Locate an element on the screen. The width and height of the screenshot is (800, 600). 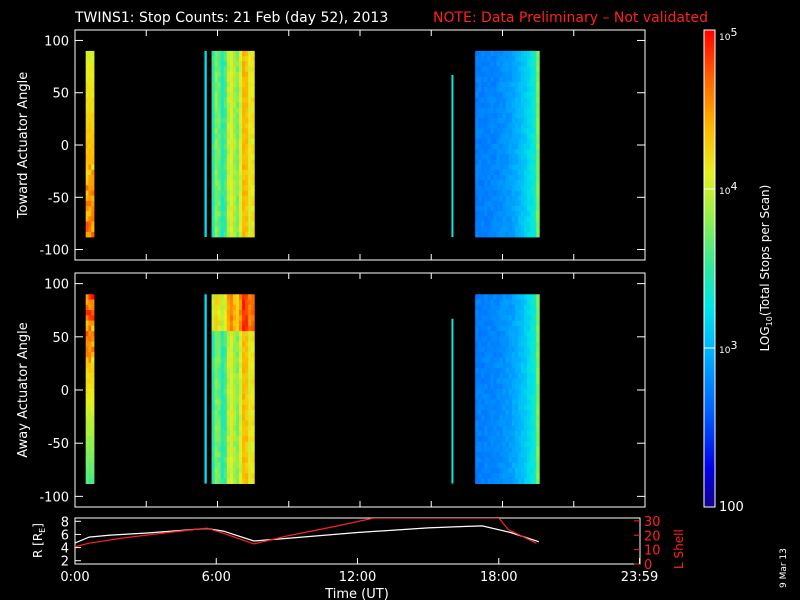
x-axis-label: Time (UT) is located at coordinates (356, 593).